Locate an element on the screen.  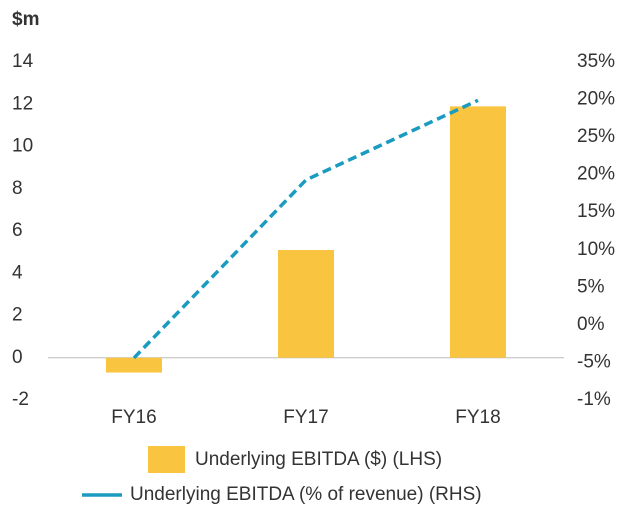
legend-label: Underlying EBITDA (% of revenue) (RHS) is located at coordinates (306, 494).